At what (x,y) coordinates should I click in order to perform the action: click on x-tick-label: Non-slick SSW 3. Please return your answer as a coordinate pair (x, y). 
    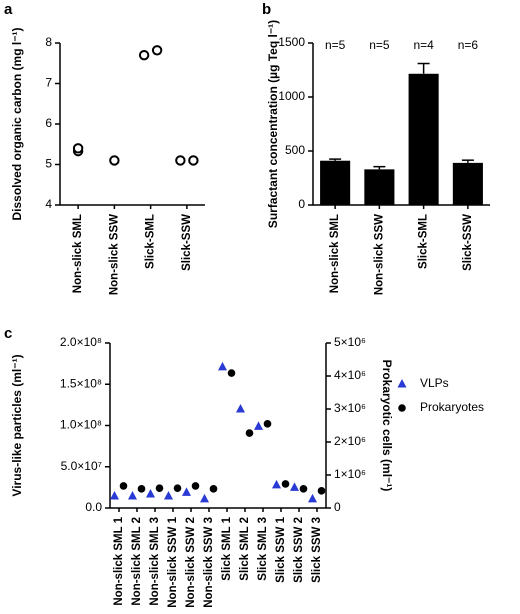
    Looking at the image, I should click on (209, 562).